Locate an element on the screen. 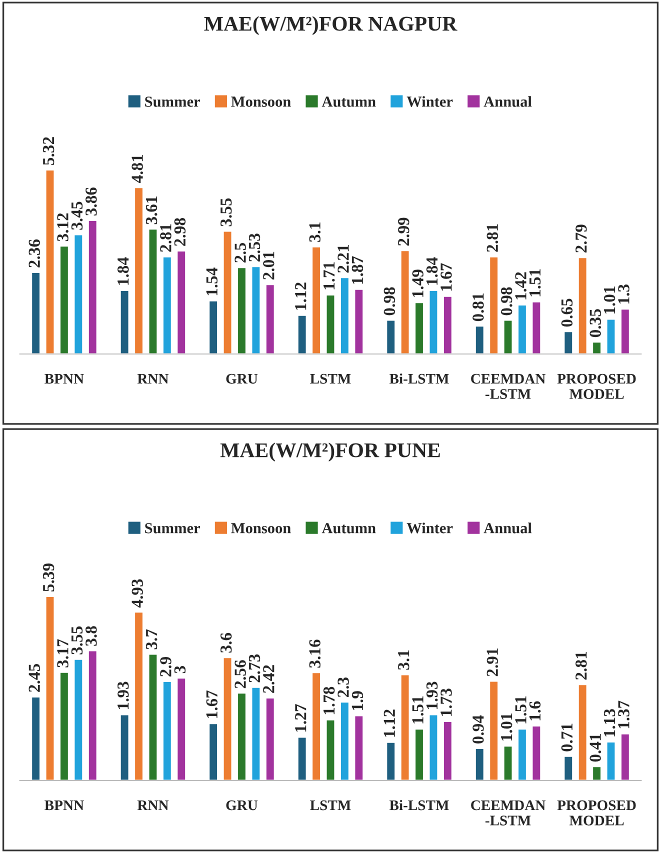 The height and width of the screenshot is (853, 661). data-label: 2.45 is located at coordinates (34, 678).